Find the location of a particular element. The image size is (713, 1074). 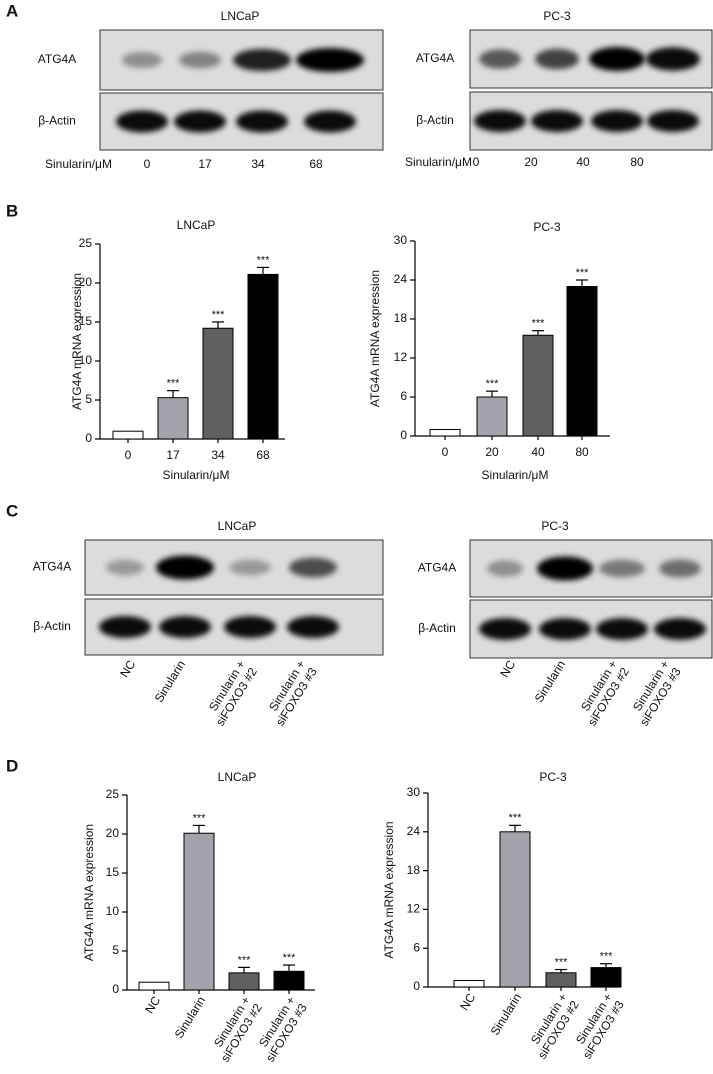

lane-label: 40 is located at coordinates (583, 162).